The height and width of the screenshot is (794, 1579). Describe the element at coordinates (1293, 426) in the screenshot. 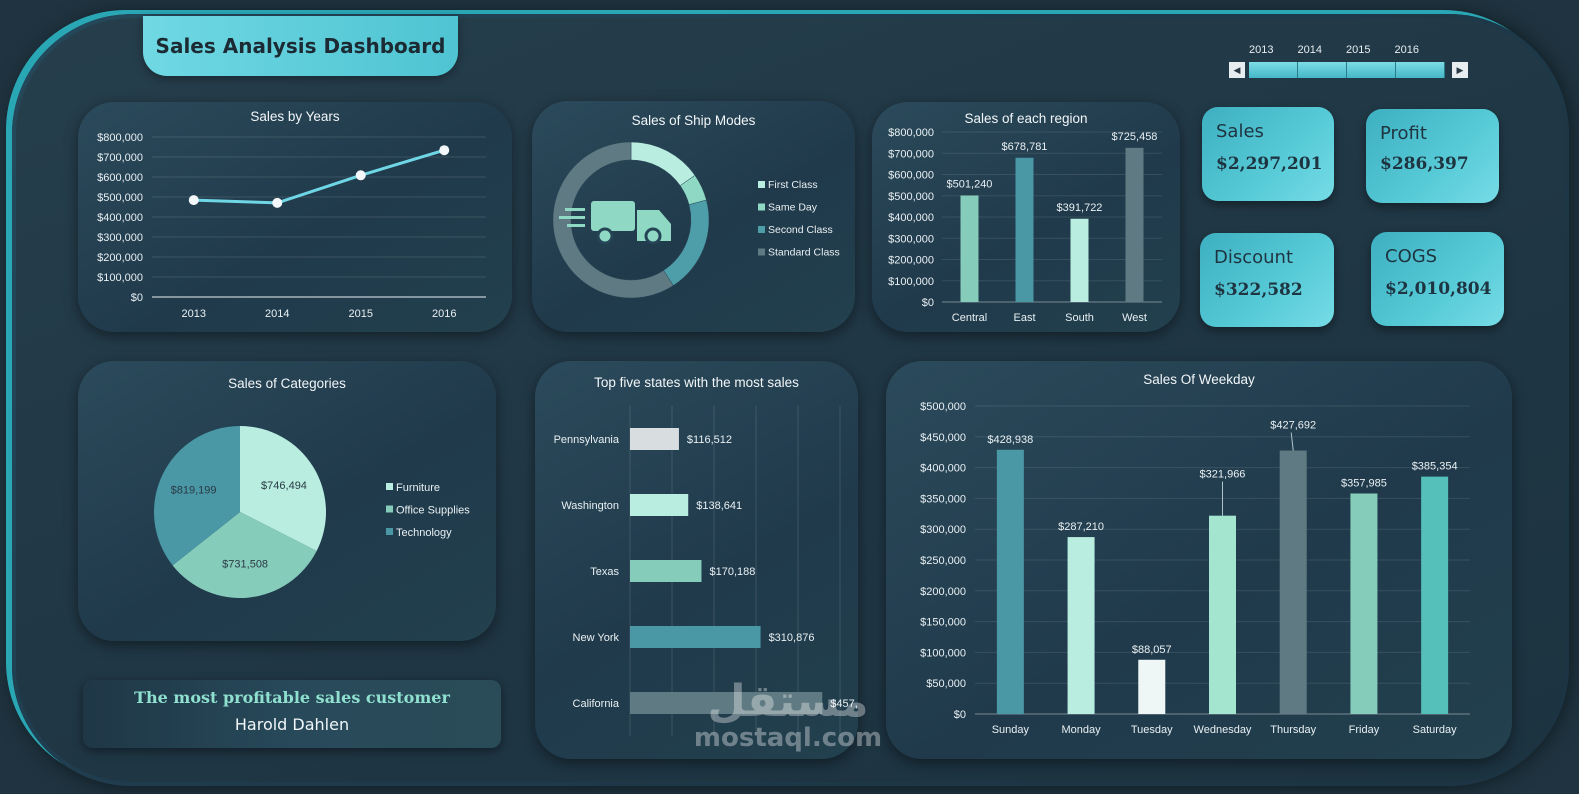

I see `data-label: $427,692` at that location.